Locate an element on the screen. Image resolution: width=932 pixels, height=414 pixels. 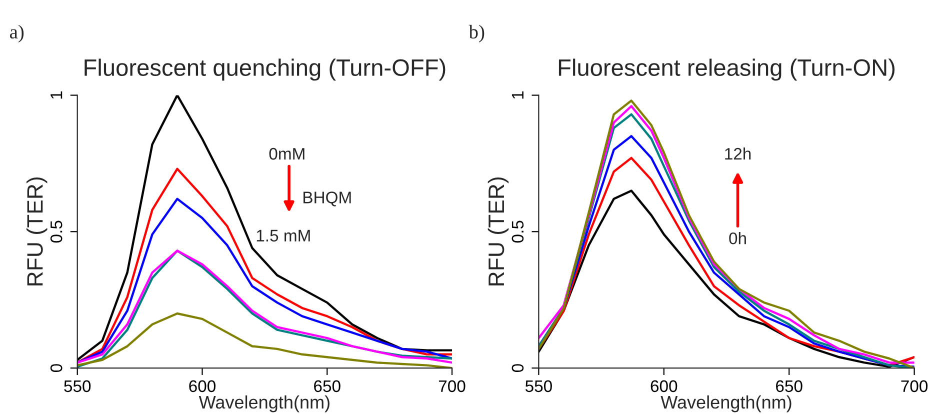
annotation: BHQM is located at coordinates (327, 199).